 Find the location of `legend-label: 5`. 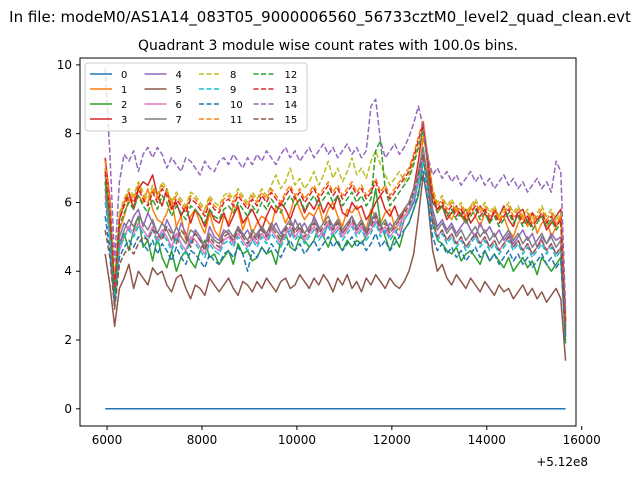

legend-label: 5 is located at coordinates (179, 90).